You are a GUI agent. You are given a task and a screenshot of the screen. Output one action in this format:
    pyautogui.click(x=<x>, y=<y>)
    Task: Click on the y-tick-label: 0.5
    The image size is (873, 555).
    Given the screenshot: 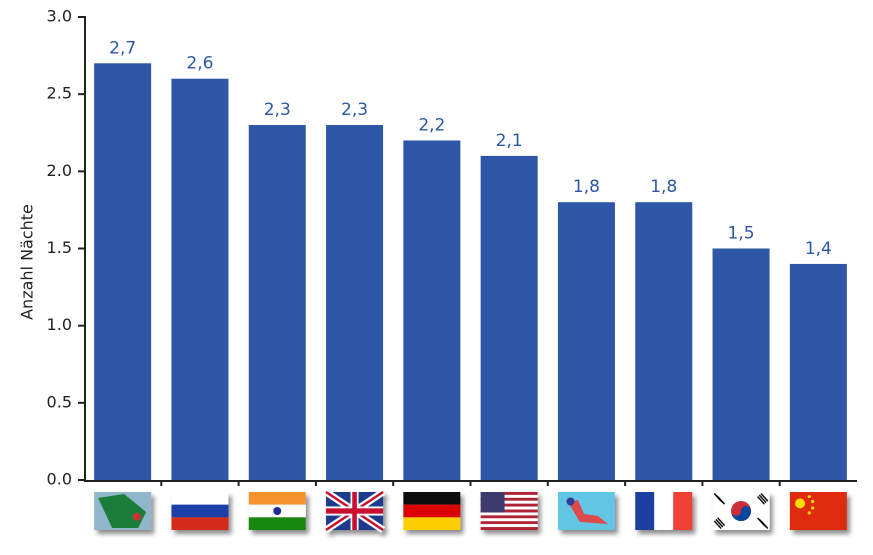 What is the action you would take?
    pyautogui.click(x=59, y=401)
    